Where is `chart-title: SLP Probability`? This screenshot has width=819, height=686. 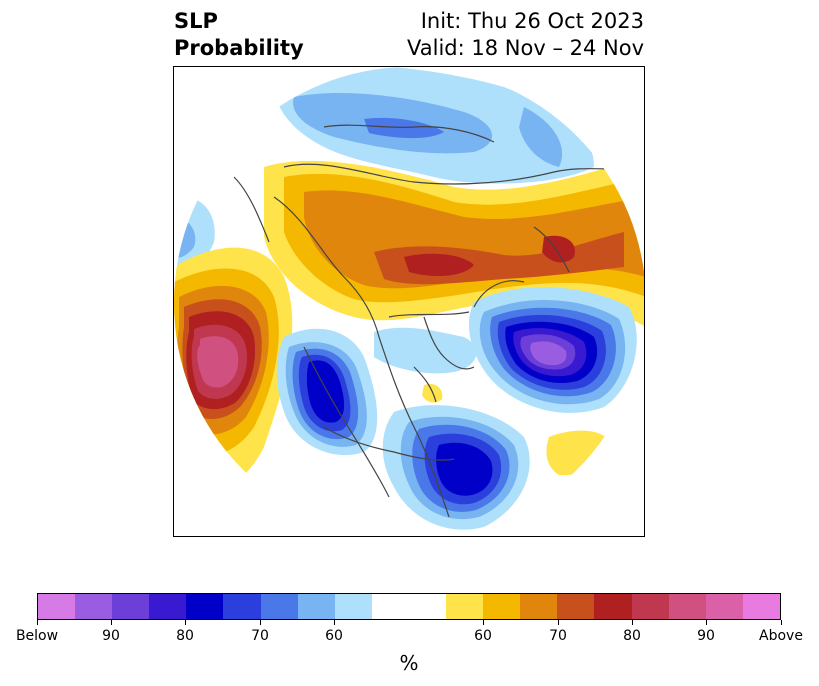
chart-title: SLP Probability is located at coordinates (239, 35).